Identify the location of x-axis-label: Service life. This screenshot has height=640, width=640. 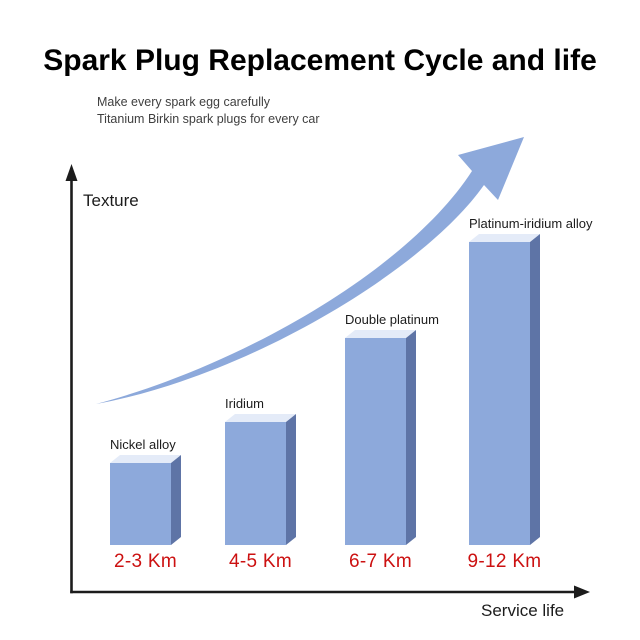
(523, 610).